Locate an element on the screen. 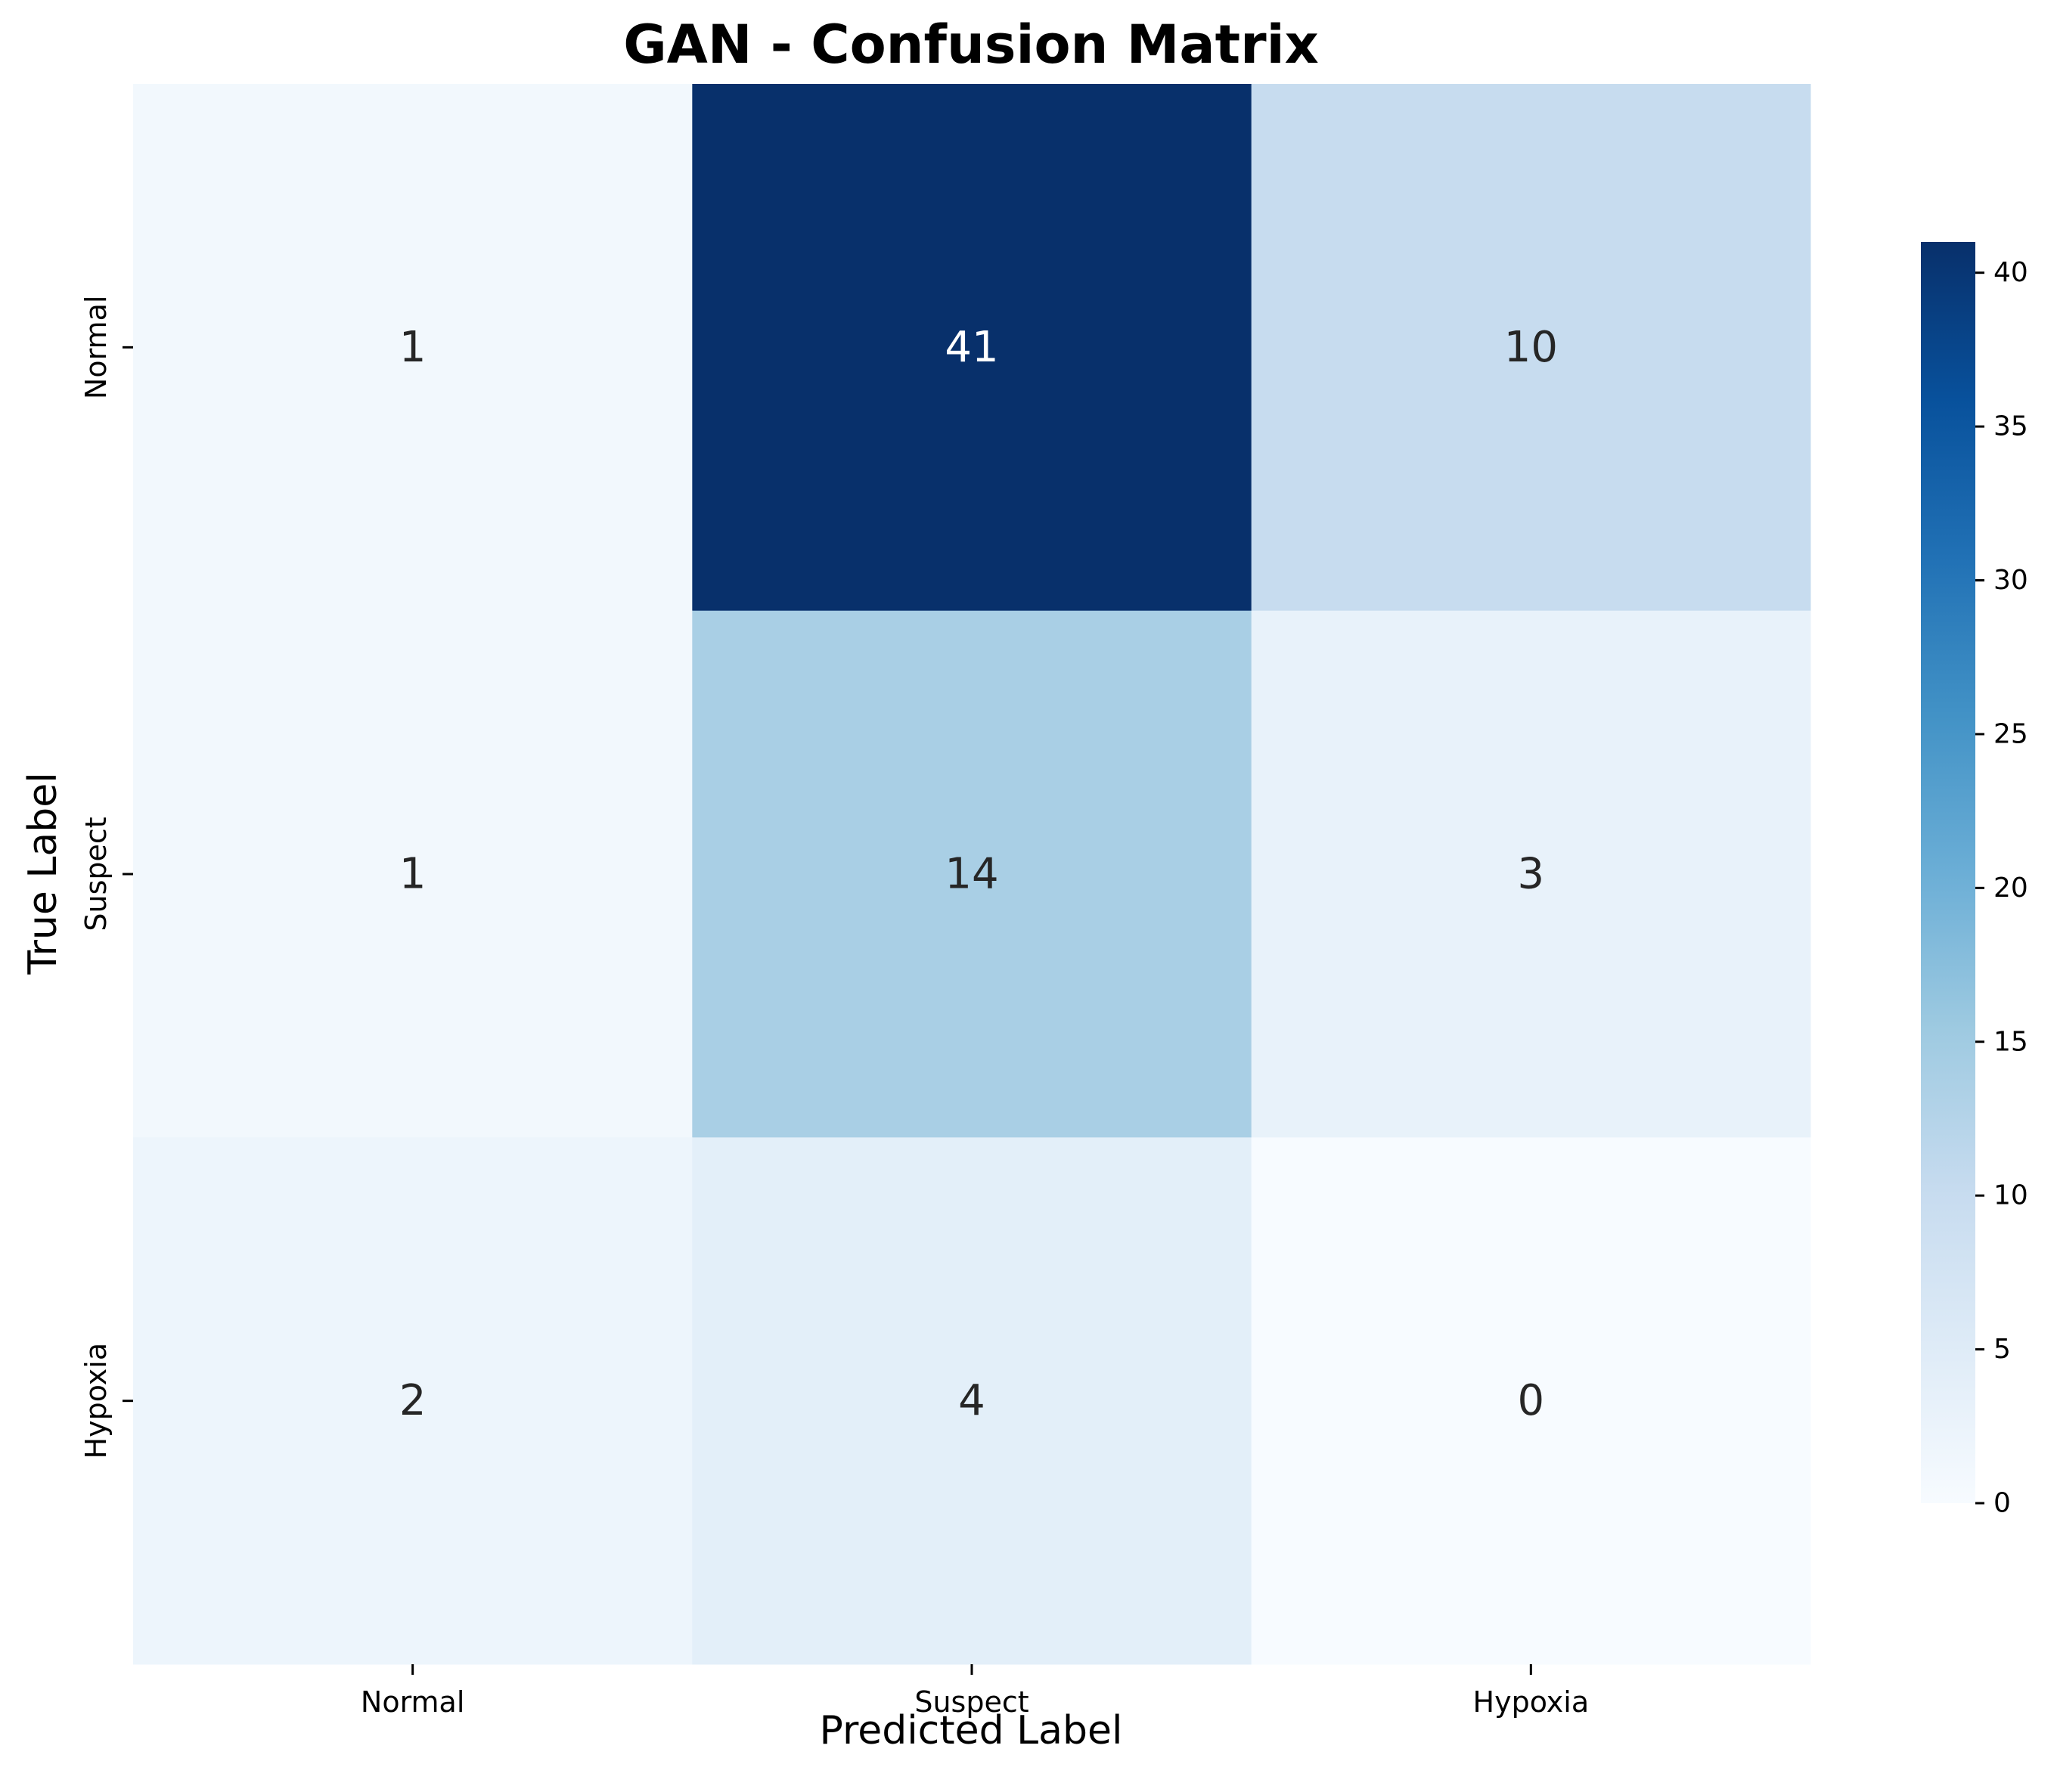 The image size is (2057, 1792). y-axis-label: True Label is located at coordinates (43, 873).